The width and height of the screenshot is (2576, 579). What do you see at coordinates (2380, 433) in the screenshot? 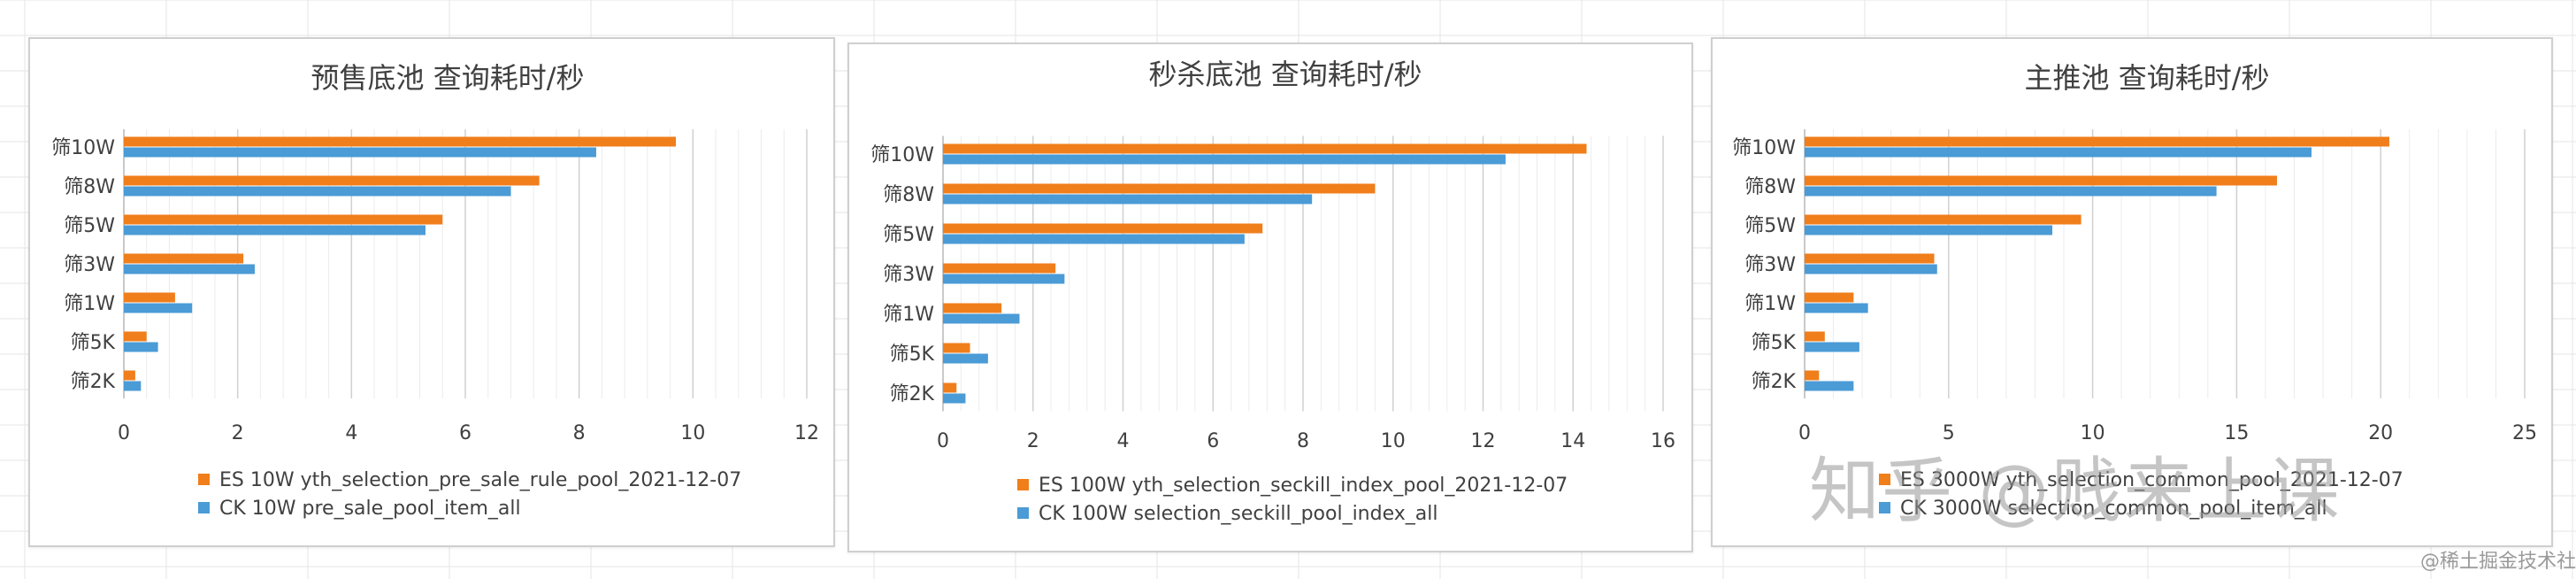
I see `x-tick-label: 20` at bounding box center [2380, 433].